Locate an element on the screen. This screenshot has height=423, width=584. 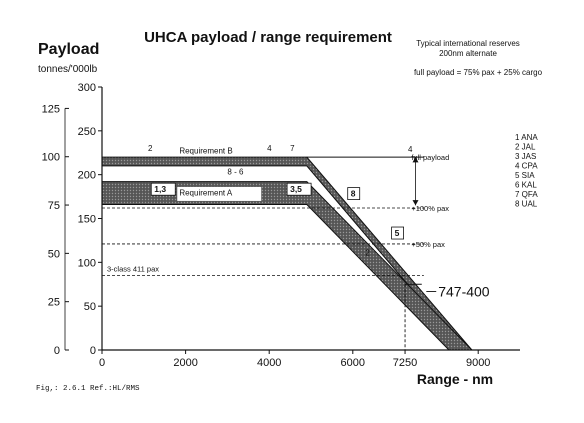
y-tick-lb-label-6: 300 is located at coordinates (87, 88).